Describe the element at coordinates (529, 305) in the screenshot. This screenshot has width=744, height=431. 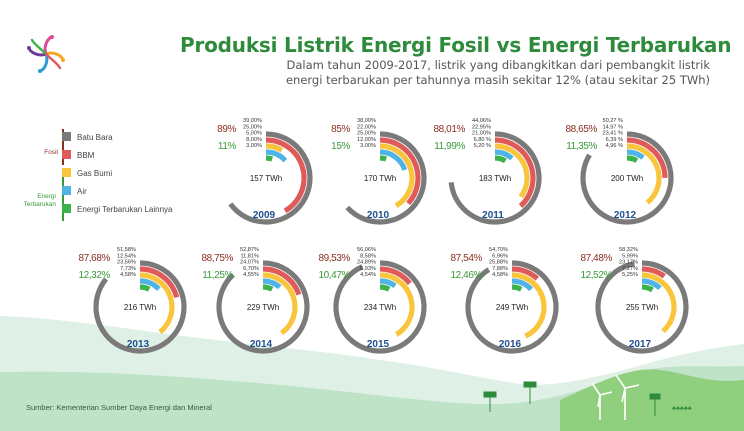
I see `bar-gas-bumi-2016` at that location.